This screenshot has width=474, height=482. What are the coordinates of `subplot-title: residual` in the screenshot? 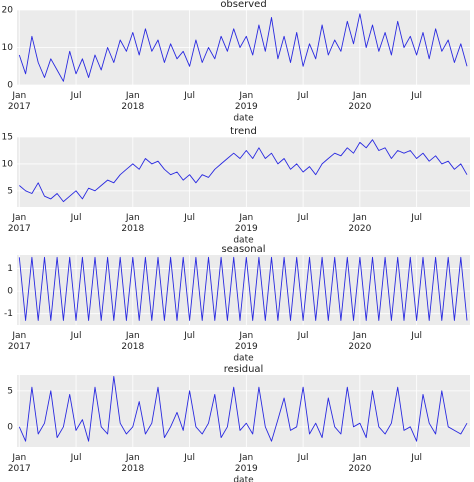 It's located at (244, 369).